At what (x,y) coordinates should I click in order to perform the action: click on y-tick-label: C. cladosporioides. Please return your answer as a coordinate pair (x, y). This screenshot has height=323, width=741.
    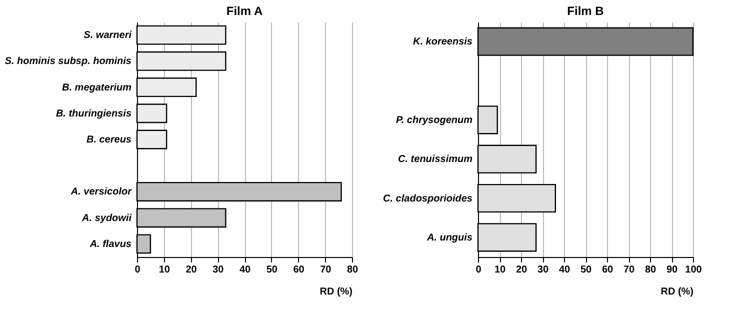
    Looking at the image, I should click on (428, 198).